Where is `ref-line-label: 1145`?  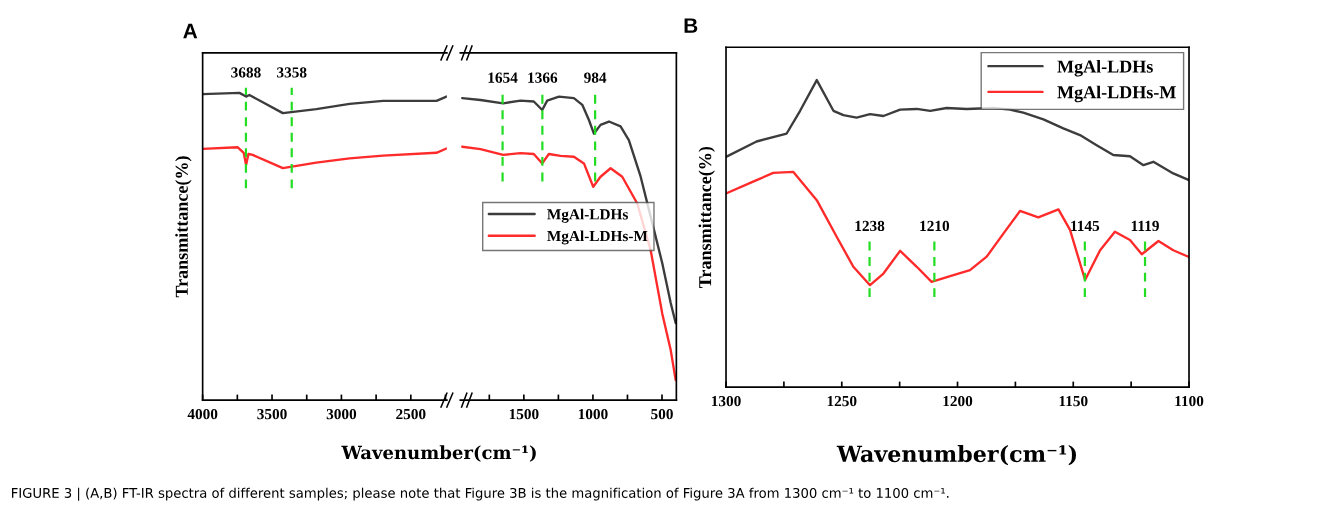
ref-line-label: 1145 is located at coordinates (1085, 226).